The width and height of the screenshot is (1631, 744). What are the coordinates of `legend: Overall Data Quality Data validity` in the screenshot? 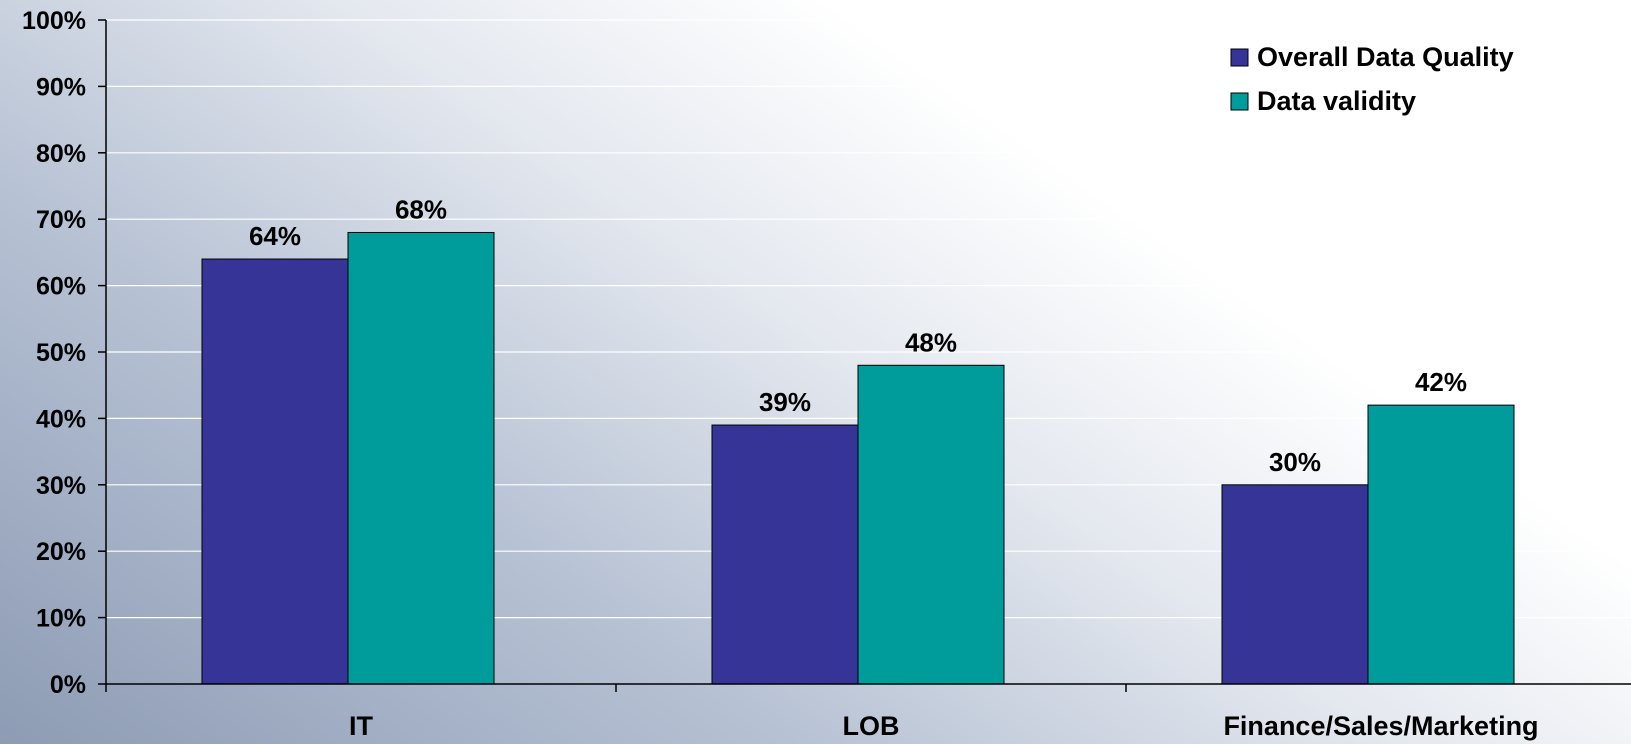 It's located at (1372, 79).